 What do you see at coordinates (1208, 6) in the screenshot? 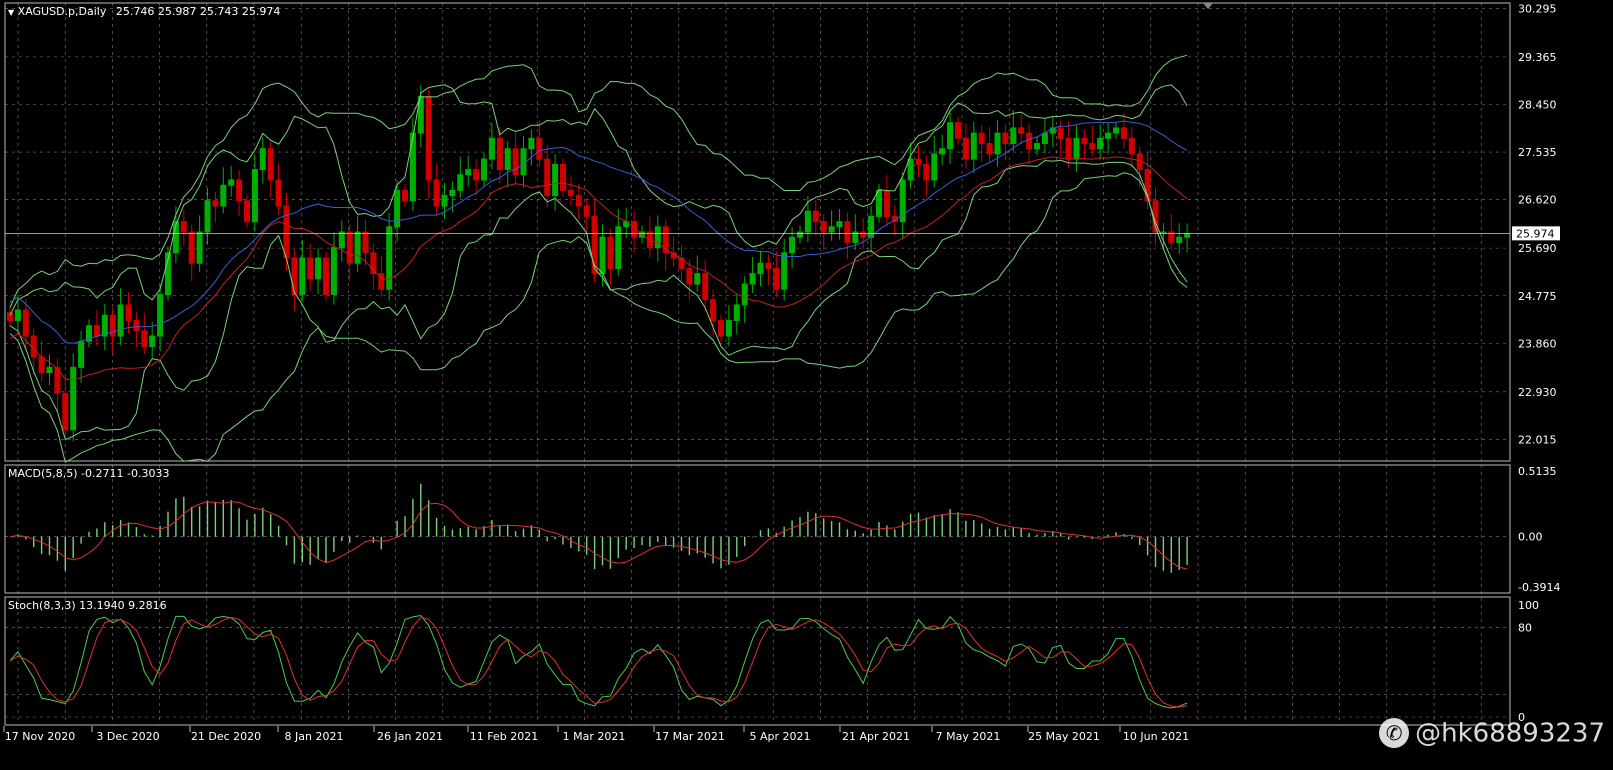
I see `scroll-marker-icon` at bounding box center [1208, 6].